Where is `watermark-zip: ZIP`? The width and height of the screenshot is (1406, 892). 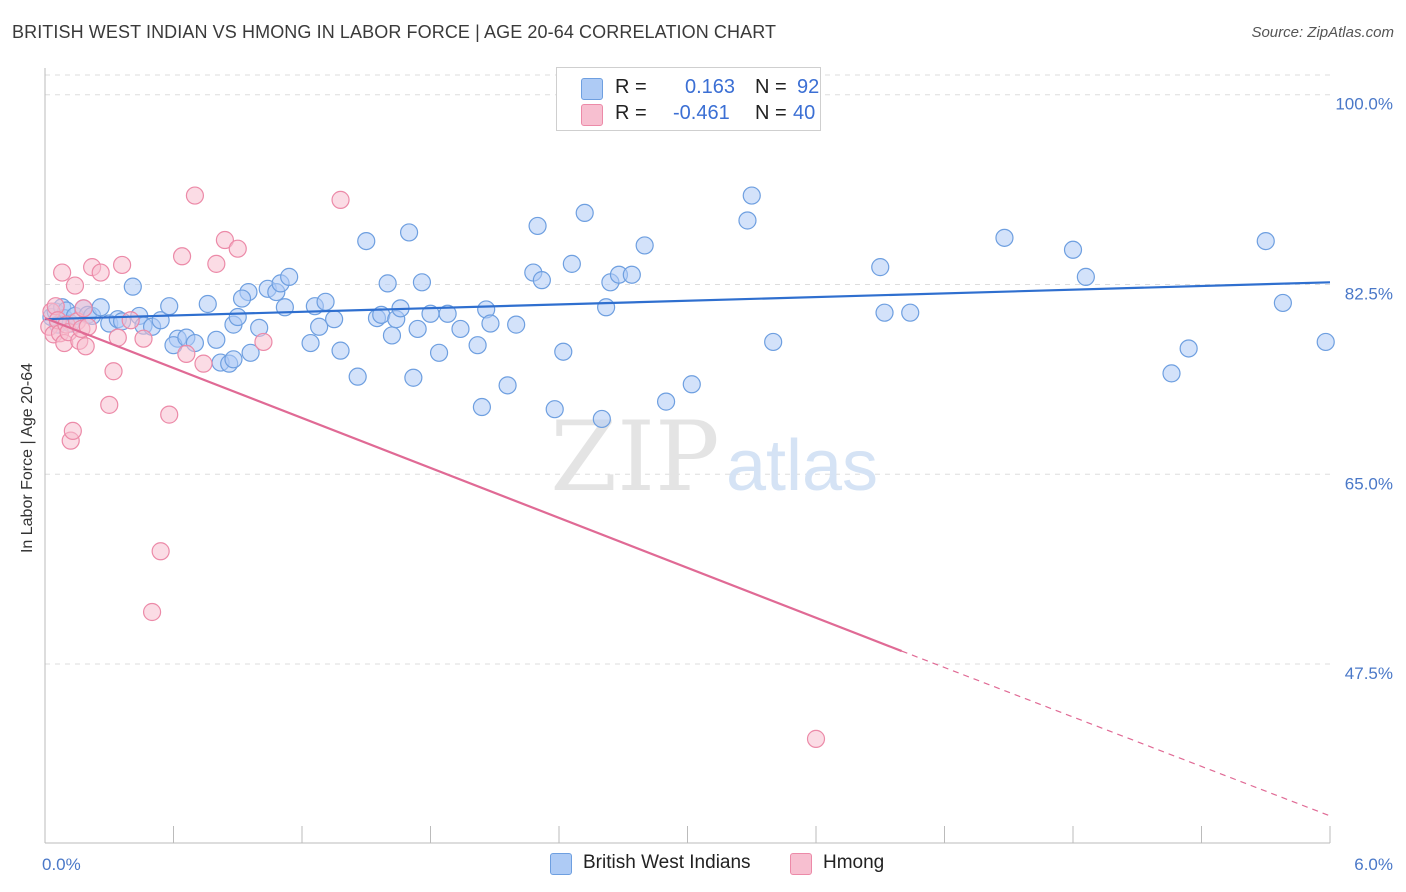 watermark-zip: ZIP is located at coordinates (634, 457).